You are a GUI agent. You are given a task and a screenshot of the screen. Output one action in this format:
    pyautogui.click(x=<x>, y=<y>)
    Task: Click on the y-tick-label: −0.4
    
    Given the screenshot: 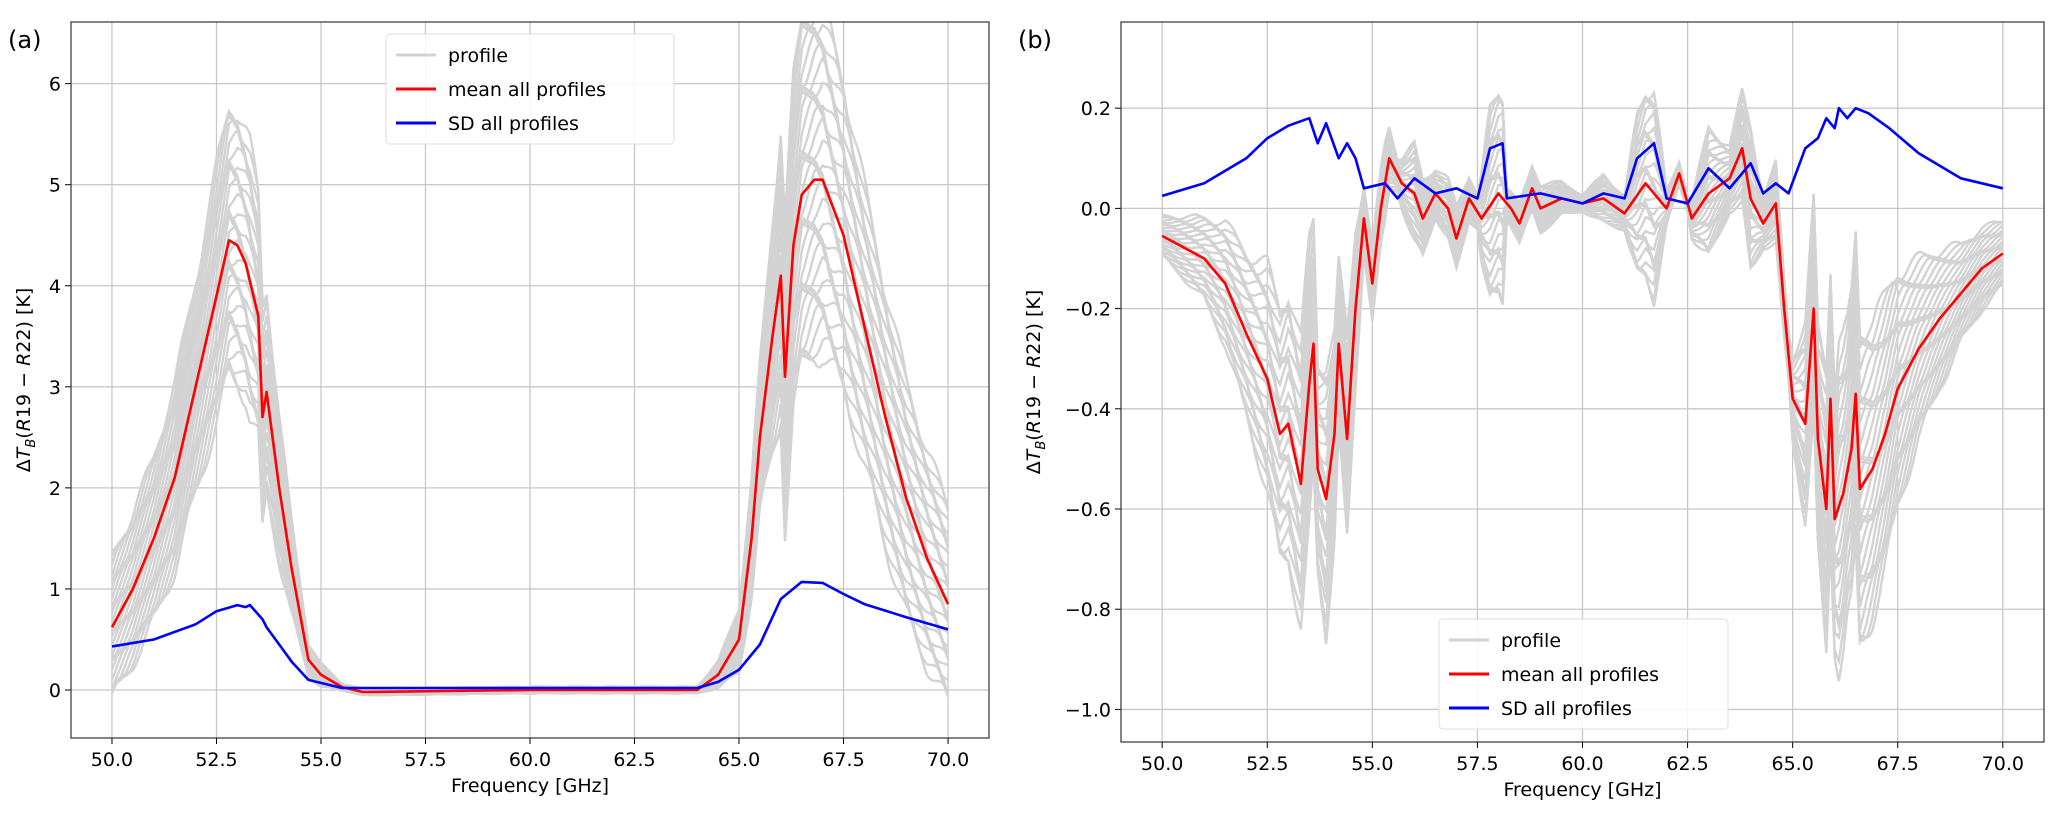 What is the action you would take?
    pyautogui.click(x=1088, y=410)
    